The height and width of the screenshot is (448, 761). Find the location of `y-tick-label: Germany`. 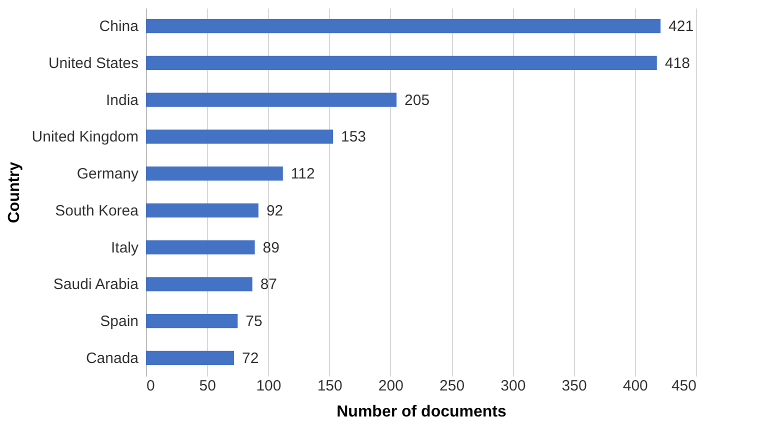

y-tick-label: Germany is located at coordinates (107, 174).